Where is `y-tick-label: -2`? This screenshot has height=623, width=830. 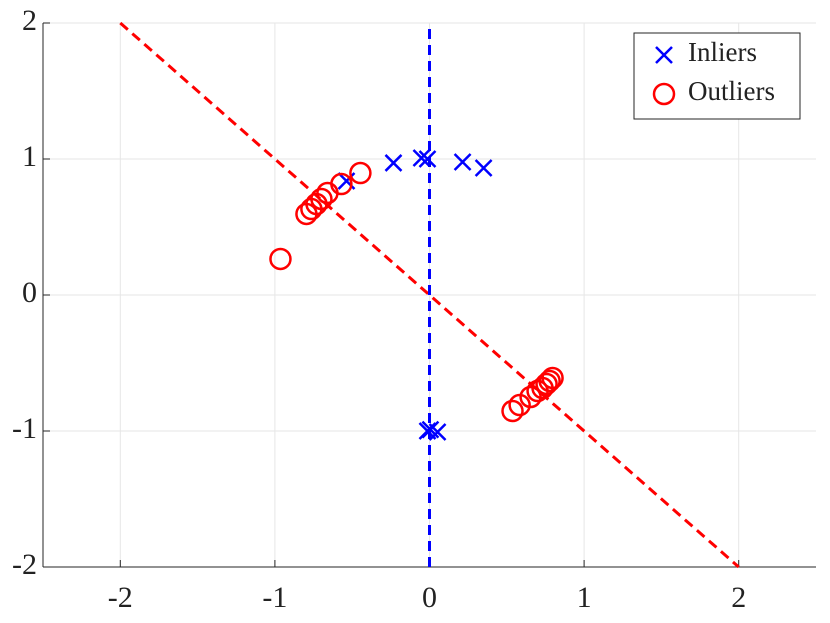 y-tick-label: -2 is located at coordinates (24, 564).